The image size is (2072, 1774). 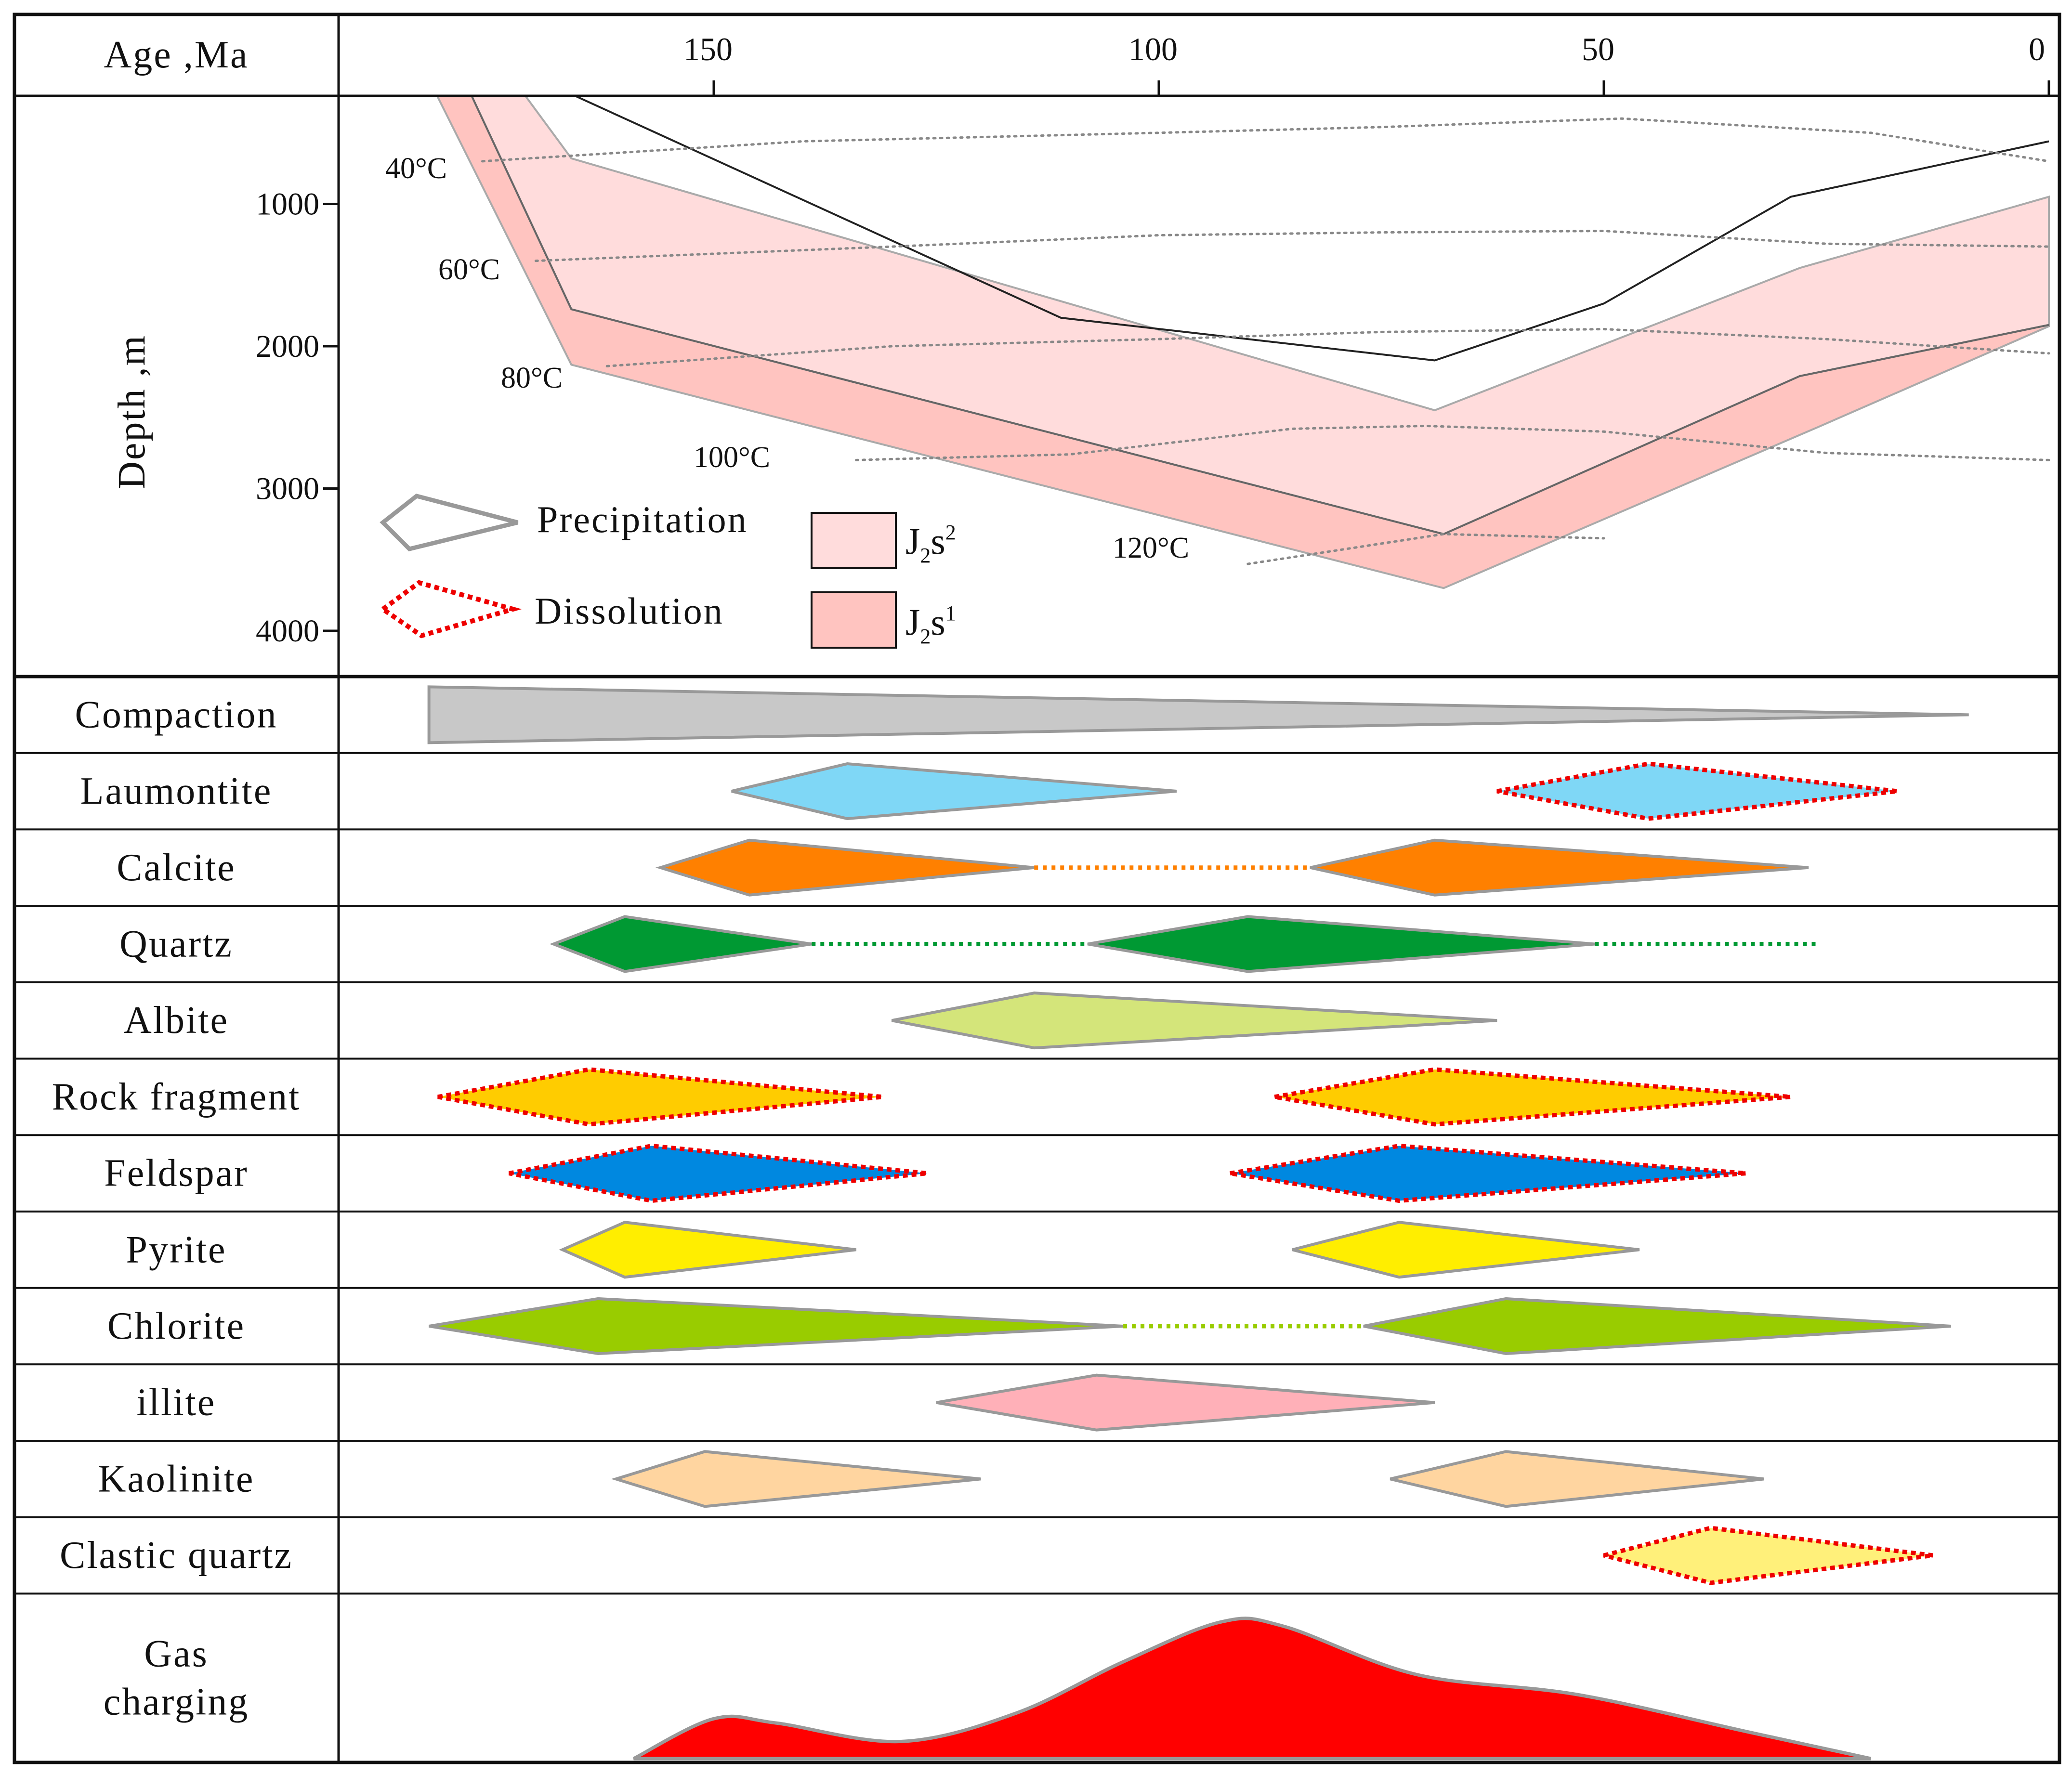 I want to click on burial-top-line, so click(x=1311, y=229).